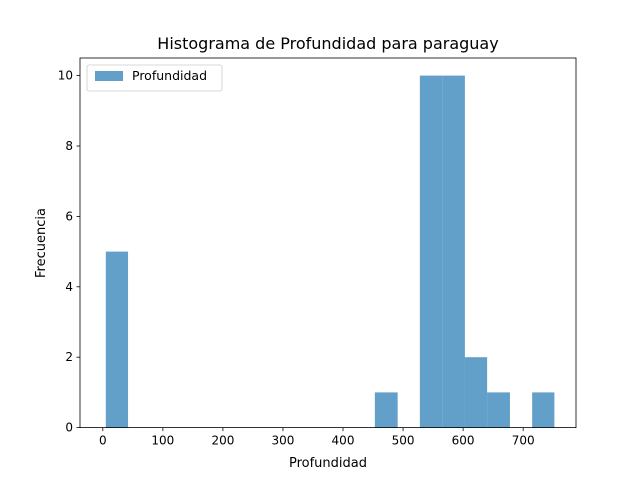 The width and height of the screenshot is (640, 480). What do you see at coordinates (69, 428) in the screenshot?
I see `y-tick-label: 0` at bounding box center [69, 428].